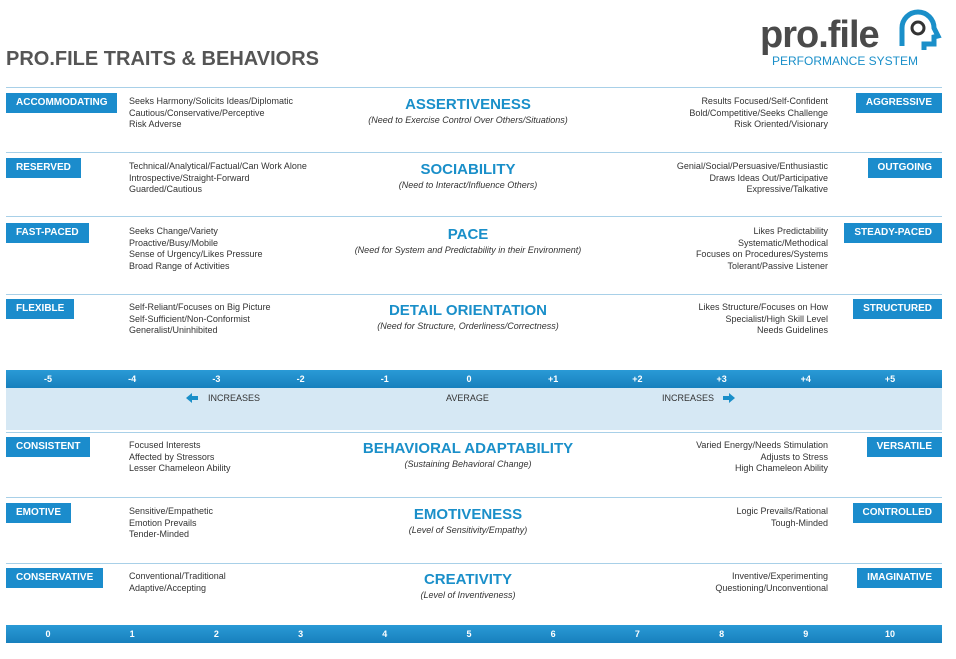 This screenshot has height=659, width=956. What do you see at coordinates (196, 254) in the screenshot?
I see `left-trait: Sense of Urgency/Likes Pressure` at bounding box center [196, 254].